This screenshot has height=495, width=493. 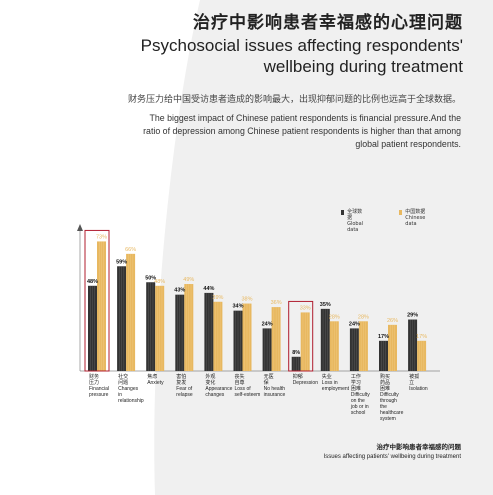 What do you see at coordinates (296, 353) in the screenshot?
I see `data-label-global: 8%` at bounding box center [296, 353].